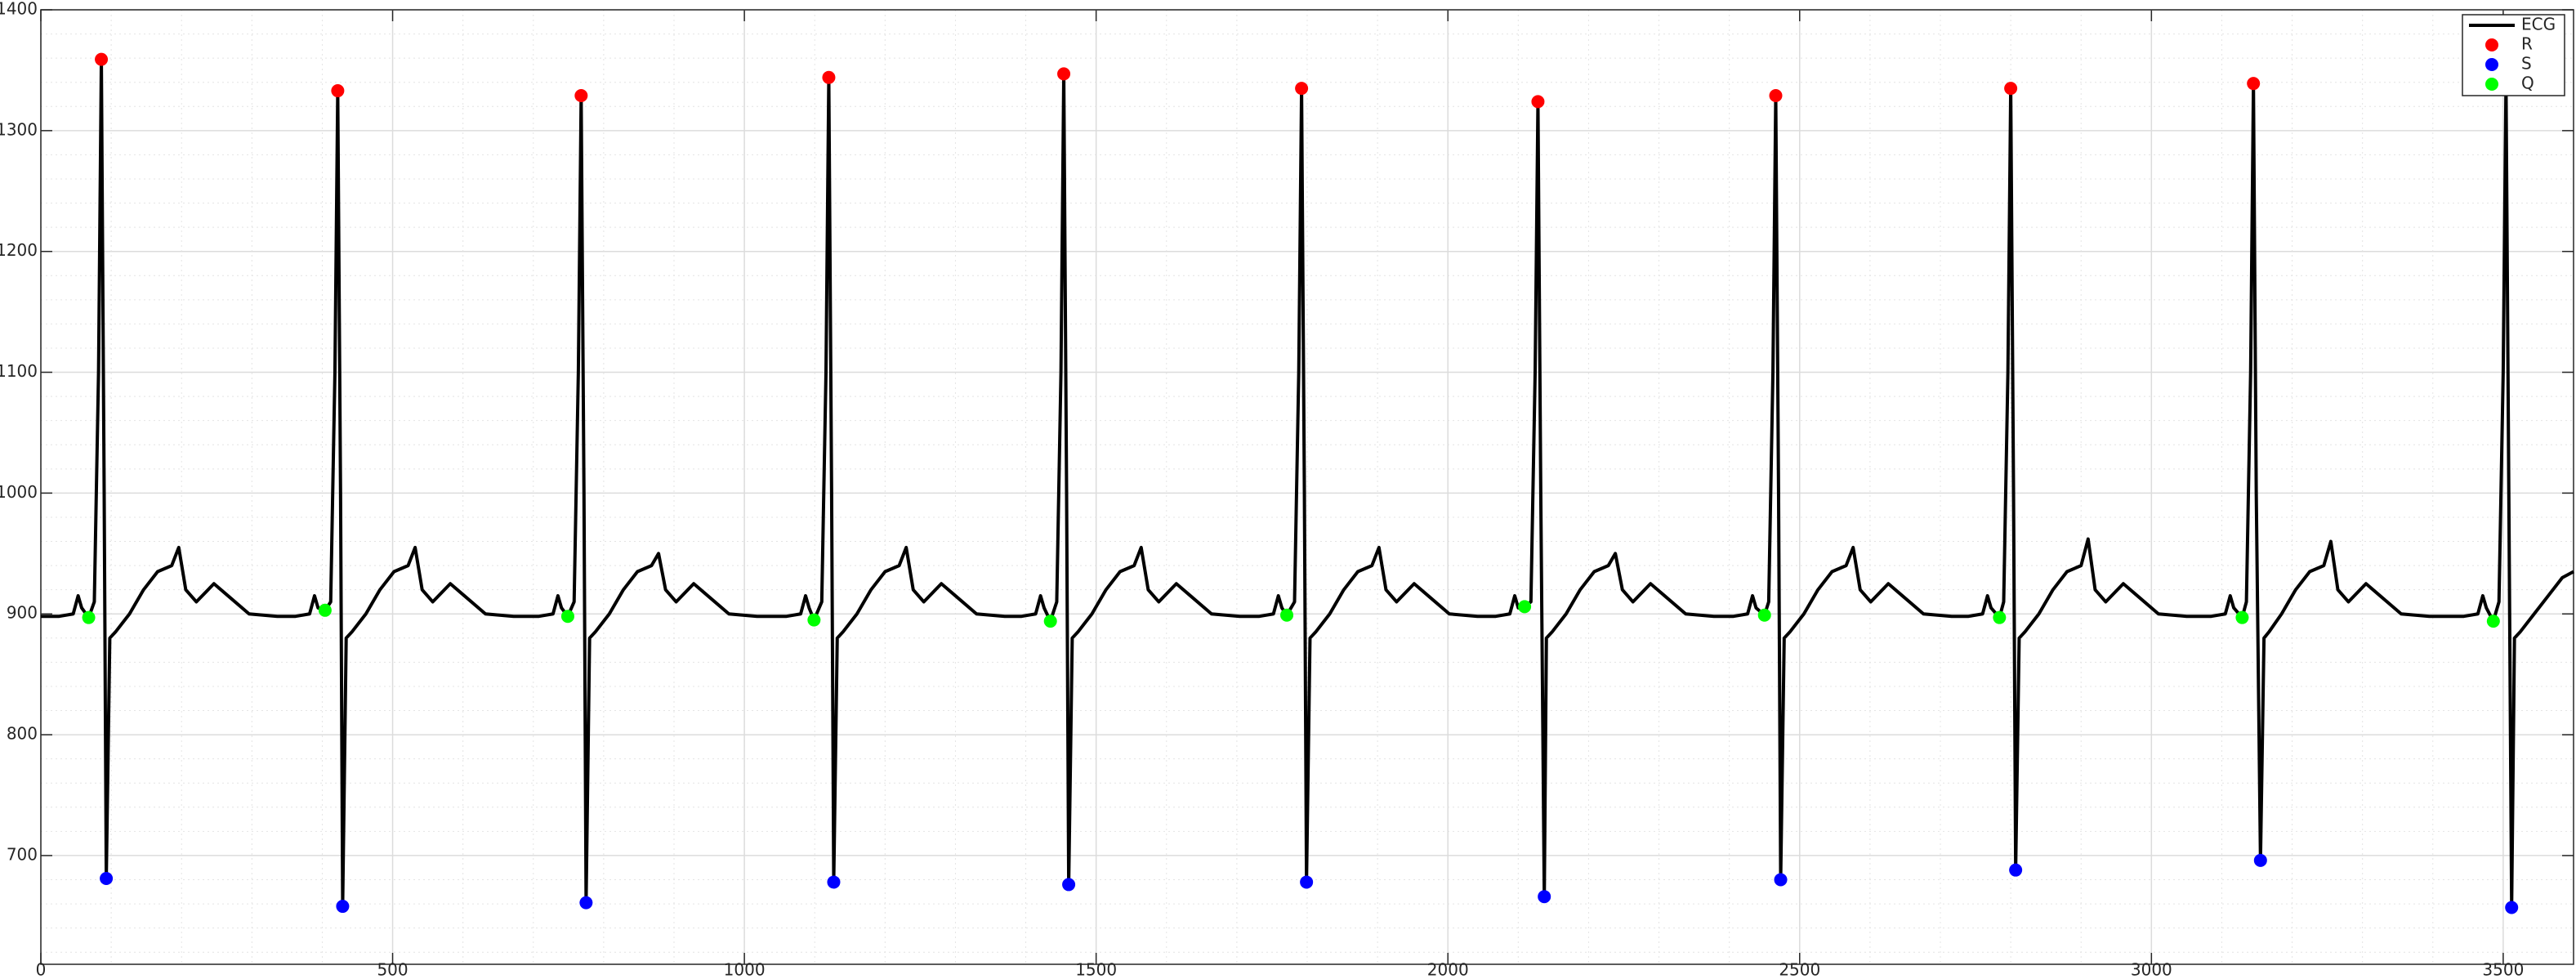  Describe the element at coordinates (2527, 64) in the screenshot. I see `legend-label: S` at that location.